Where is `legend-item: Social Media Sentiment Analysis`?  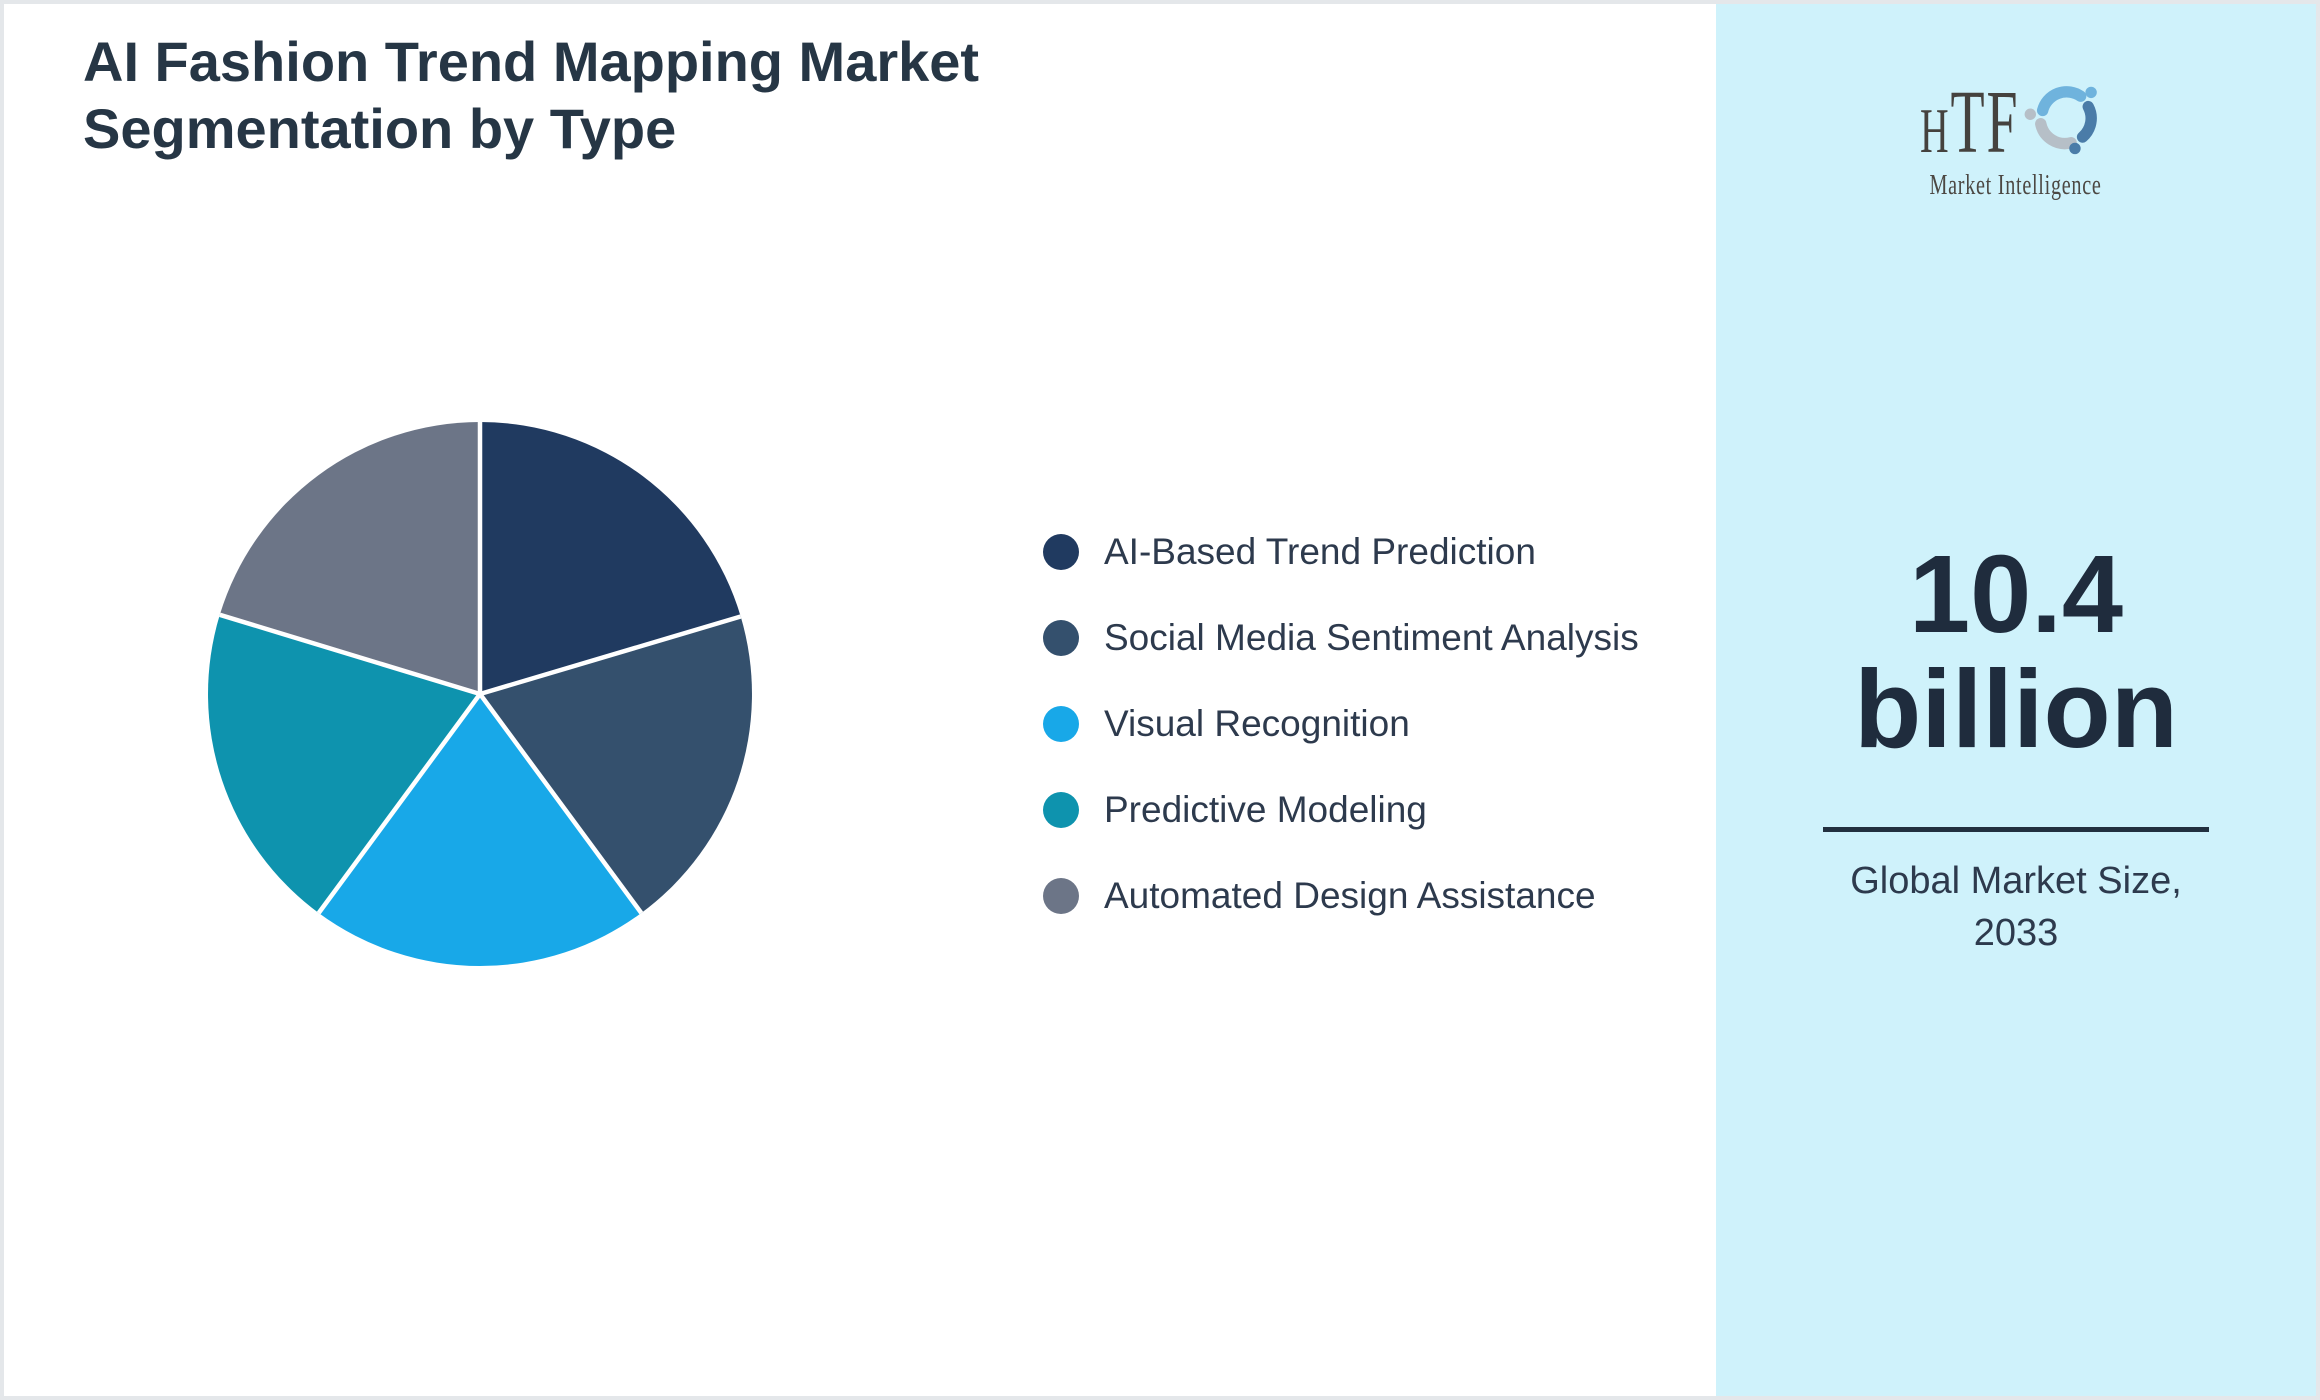
legend-item: Social Media Sentiment Analysis is located at coordinates (1341, 637).